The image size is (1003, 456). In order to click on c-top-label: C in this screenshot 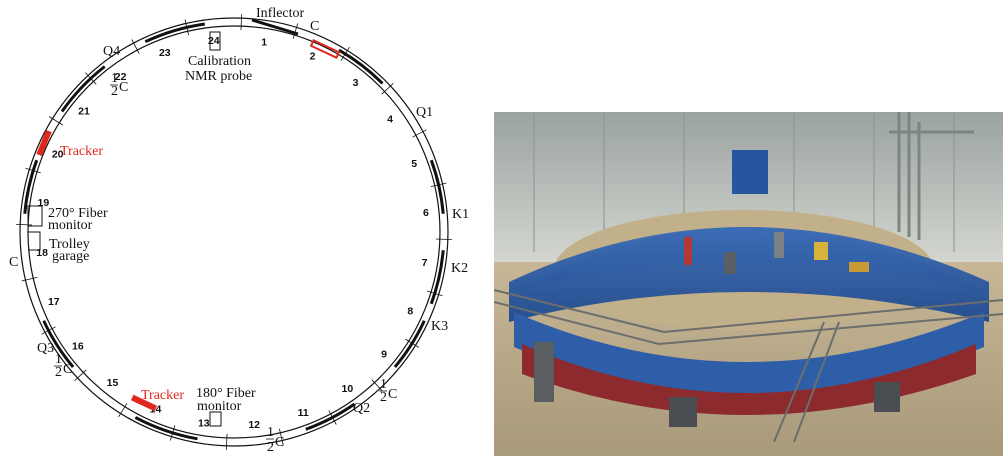, I will do `click(314, 26)`.